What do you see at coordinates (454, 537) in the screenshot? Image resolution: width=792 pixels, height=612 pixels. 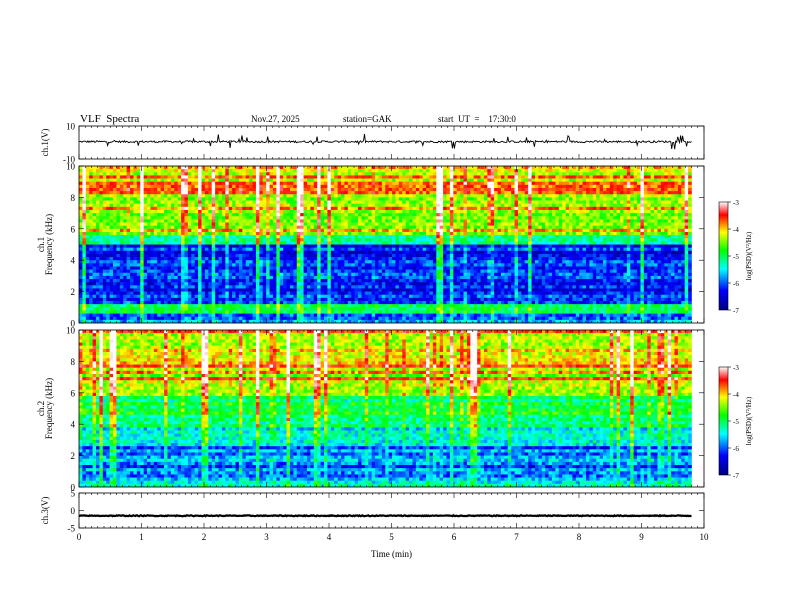 I see `x-tick-label: 6` at bounding box center [454, 537].